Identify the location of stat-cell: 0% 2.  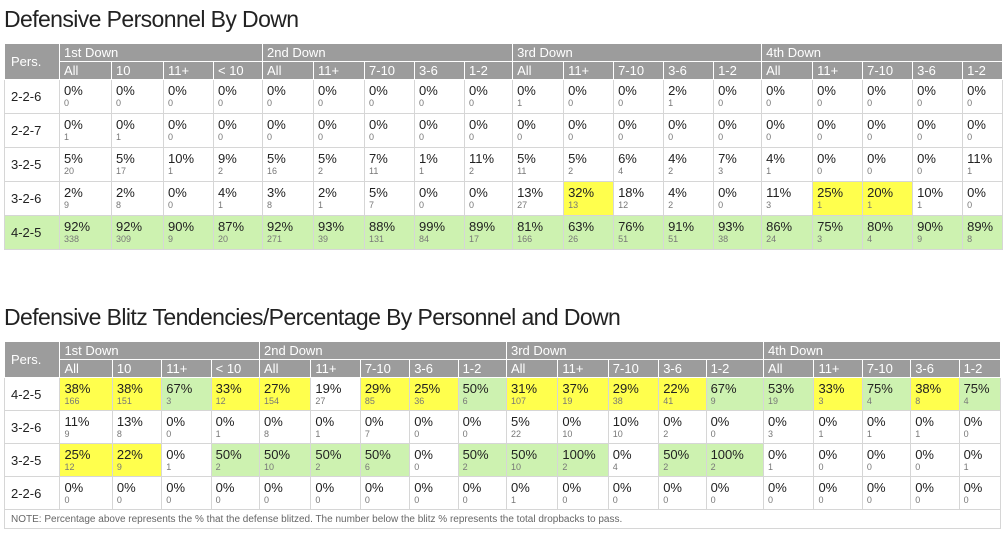
(682, 427).